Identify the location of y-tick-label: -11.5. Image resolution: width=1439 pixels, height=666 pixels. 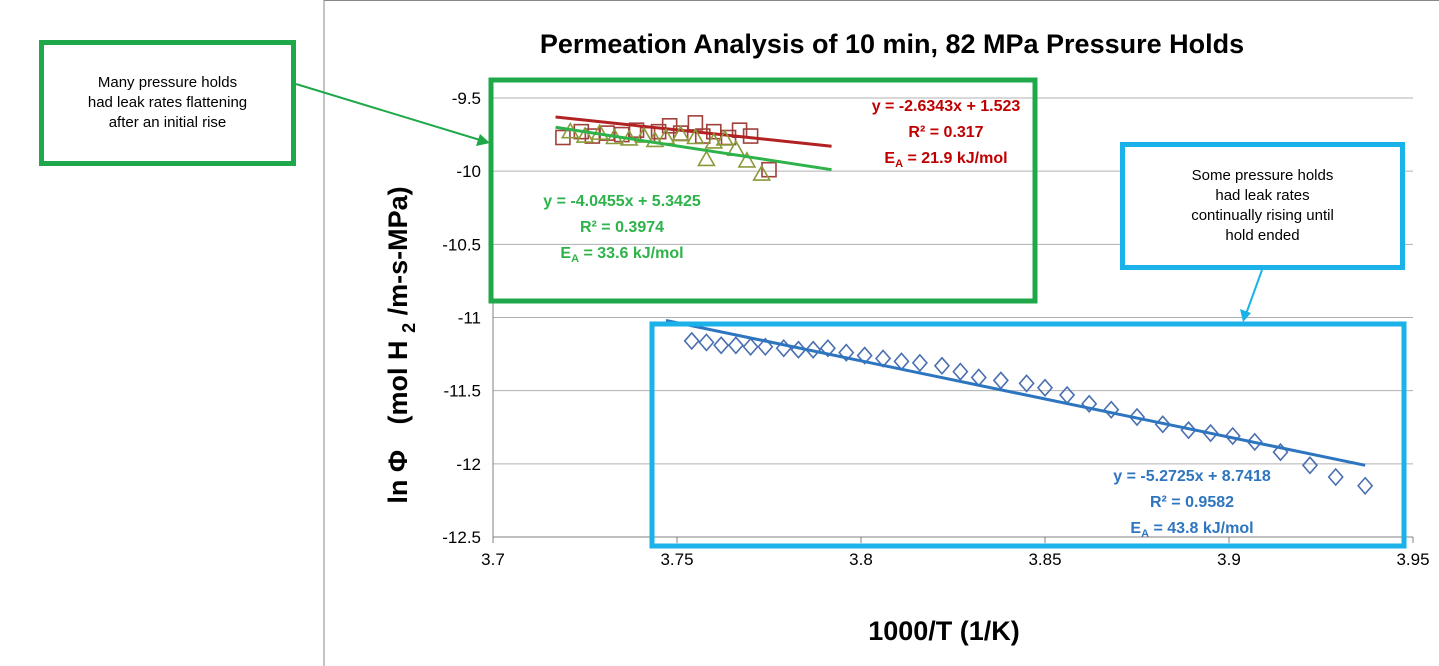
(463, 391).